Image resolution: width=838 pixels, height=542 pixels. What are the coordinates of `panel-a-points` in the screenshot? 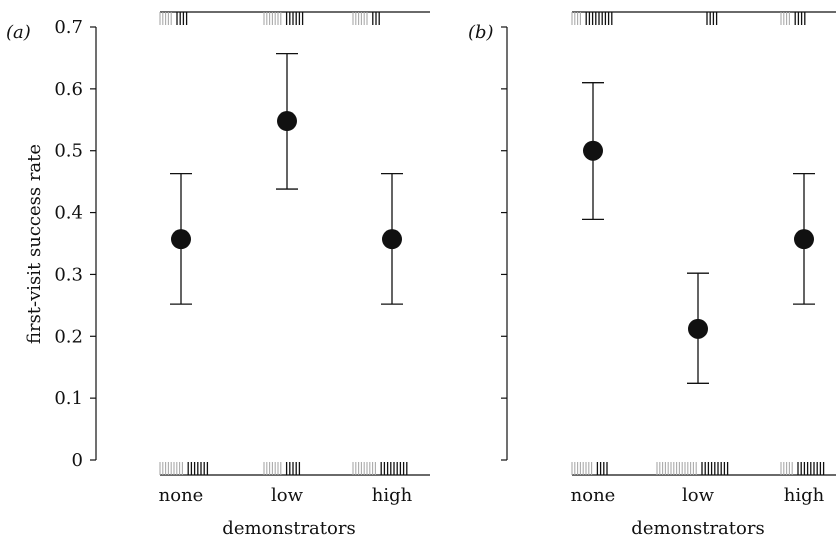 It's located at (286, 180).